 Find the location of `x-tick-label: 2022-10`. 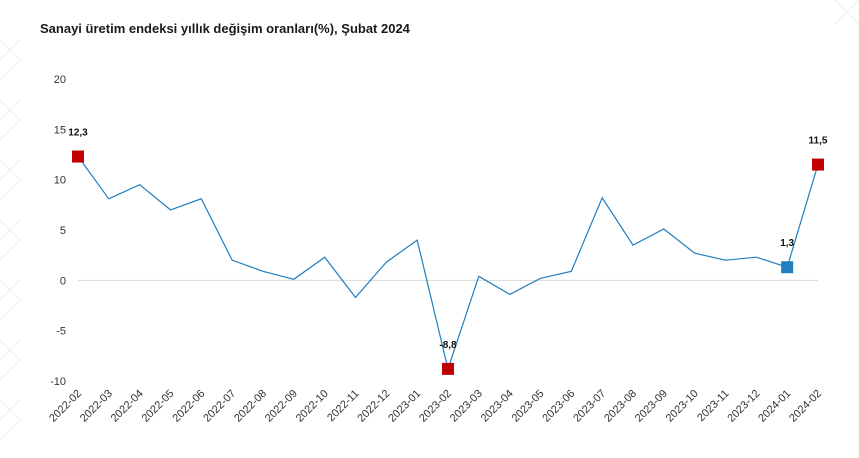

x-tick-label: 2022-10 is located at coordinates (312, 406).